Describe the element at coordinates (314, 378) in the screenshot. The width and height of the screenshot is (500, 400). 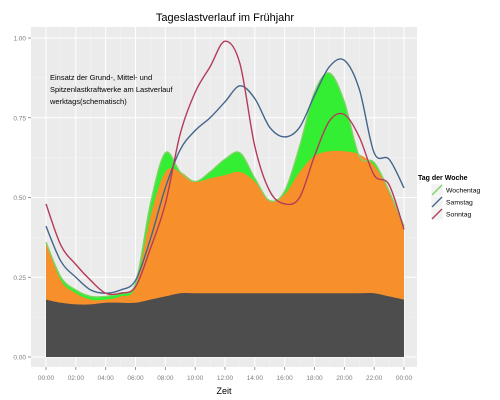
I see `x-tick-label: 18:00` at that location.